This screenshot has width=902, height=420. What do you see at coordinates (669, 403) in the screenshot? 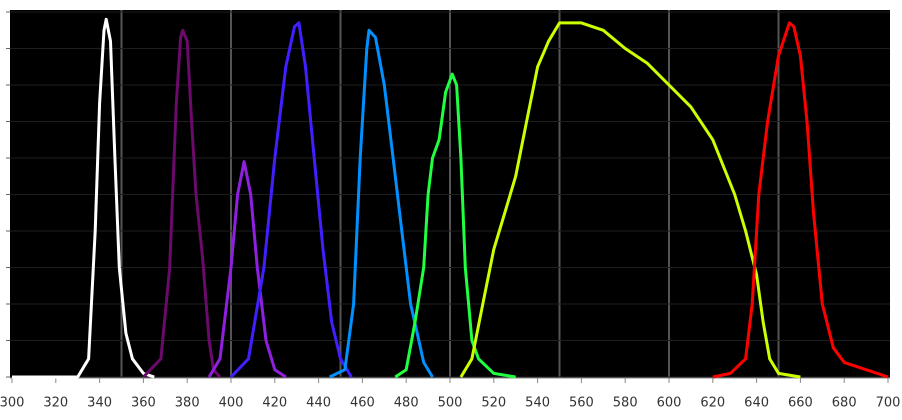
I see `x-tick-label: 600` at bounding box center [669, 403].